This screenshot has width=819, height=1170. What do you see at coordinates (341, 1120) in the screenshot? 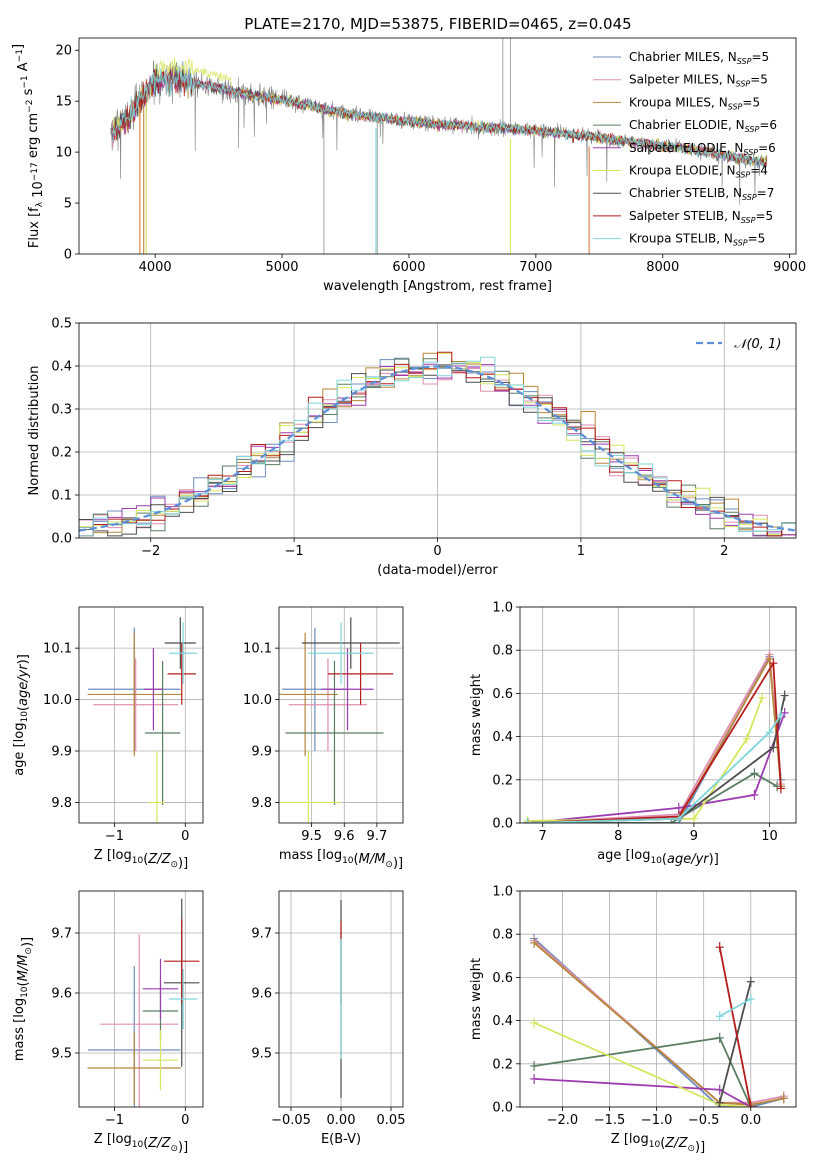
I see `x-tick-label: 0.00` at bounding box center [341, 1120].